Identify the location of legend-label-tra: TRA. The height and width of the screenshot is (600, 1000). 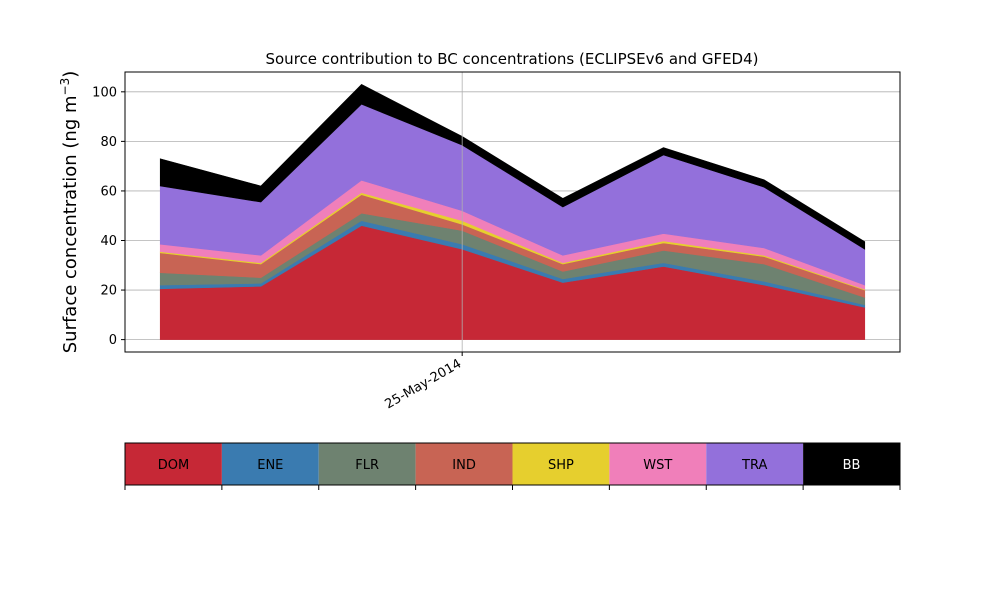
(754, 465).